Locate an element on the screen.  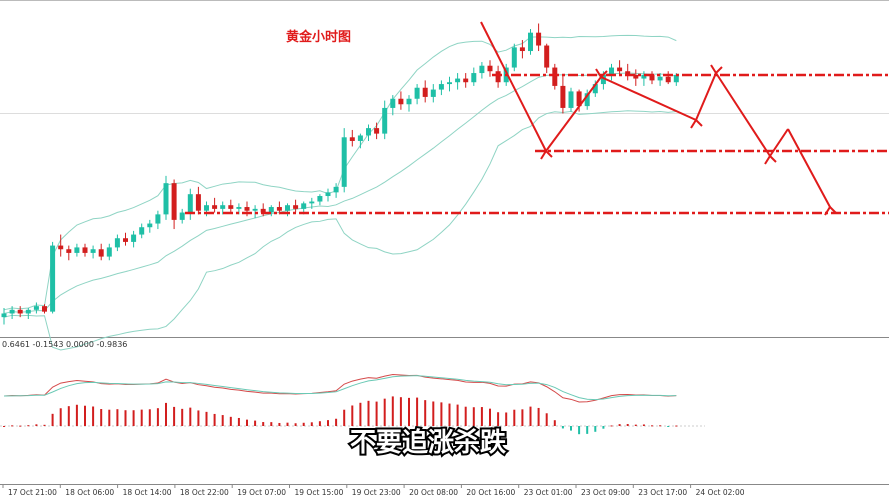
x-tick-label: 18 Oct 06:00 is located at coordinates (89, 492).